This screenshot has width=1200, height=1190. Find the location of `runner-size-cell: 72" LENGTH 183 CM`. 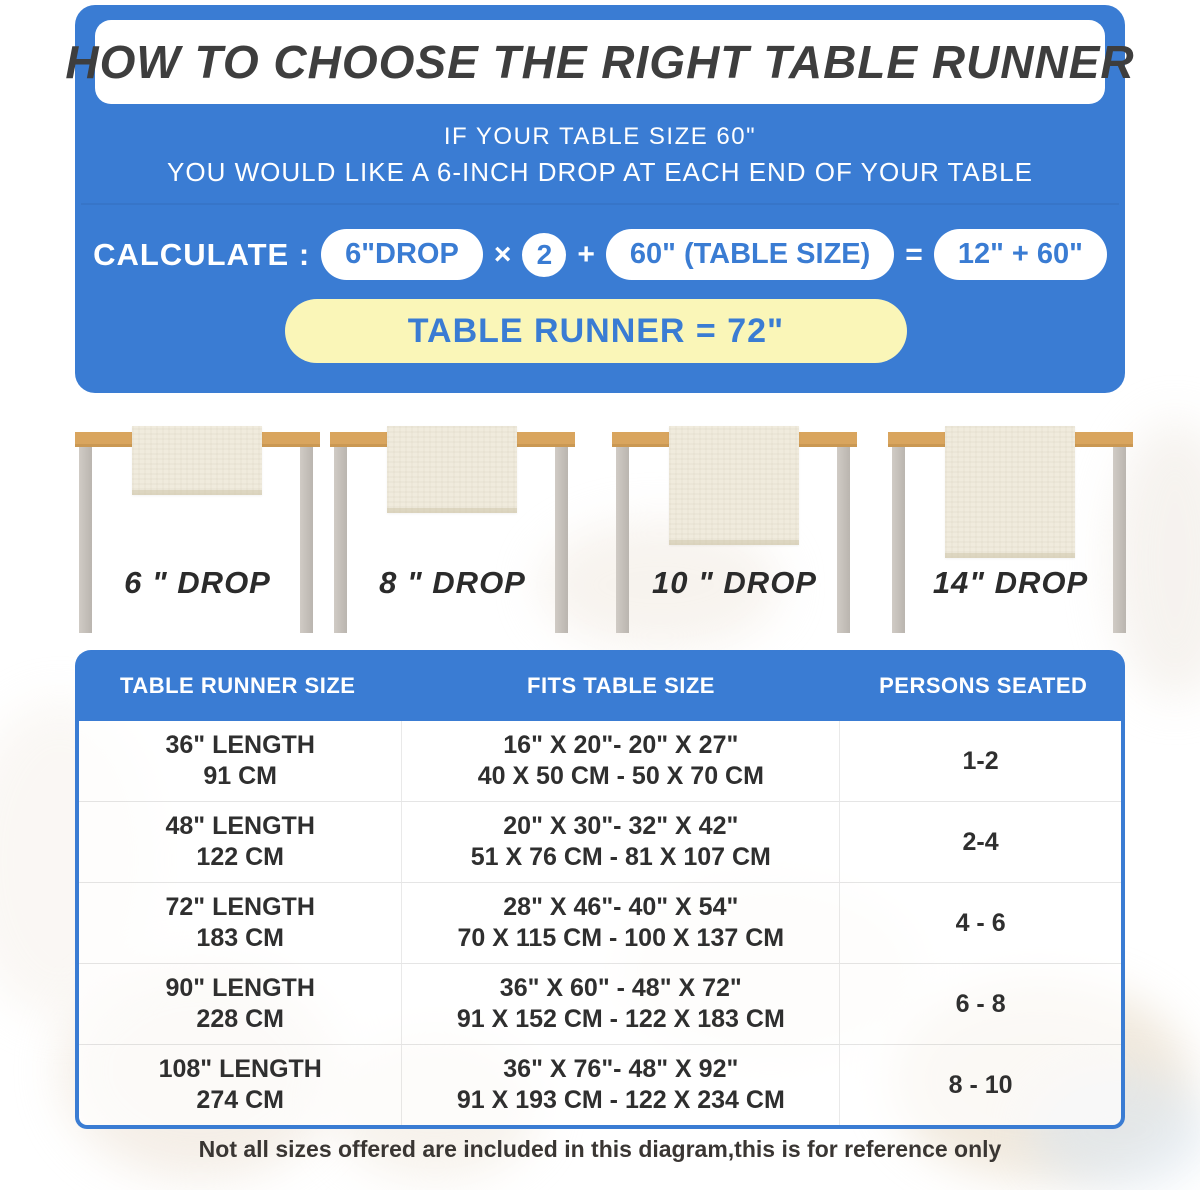

runner-size-cell: 72" LENGTH 183 CM is located at coordinates (241, 923).